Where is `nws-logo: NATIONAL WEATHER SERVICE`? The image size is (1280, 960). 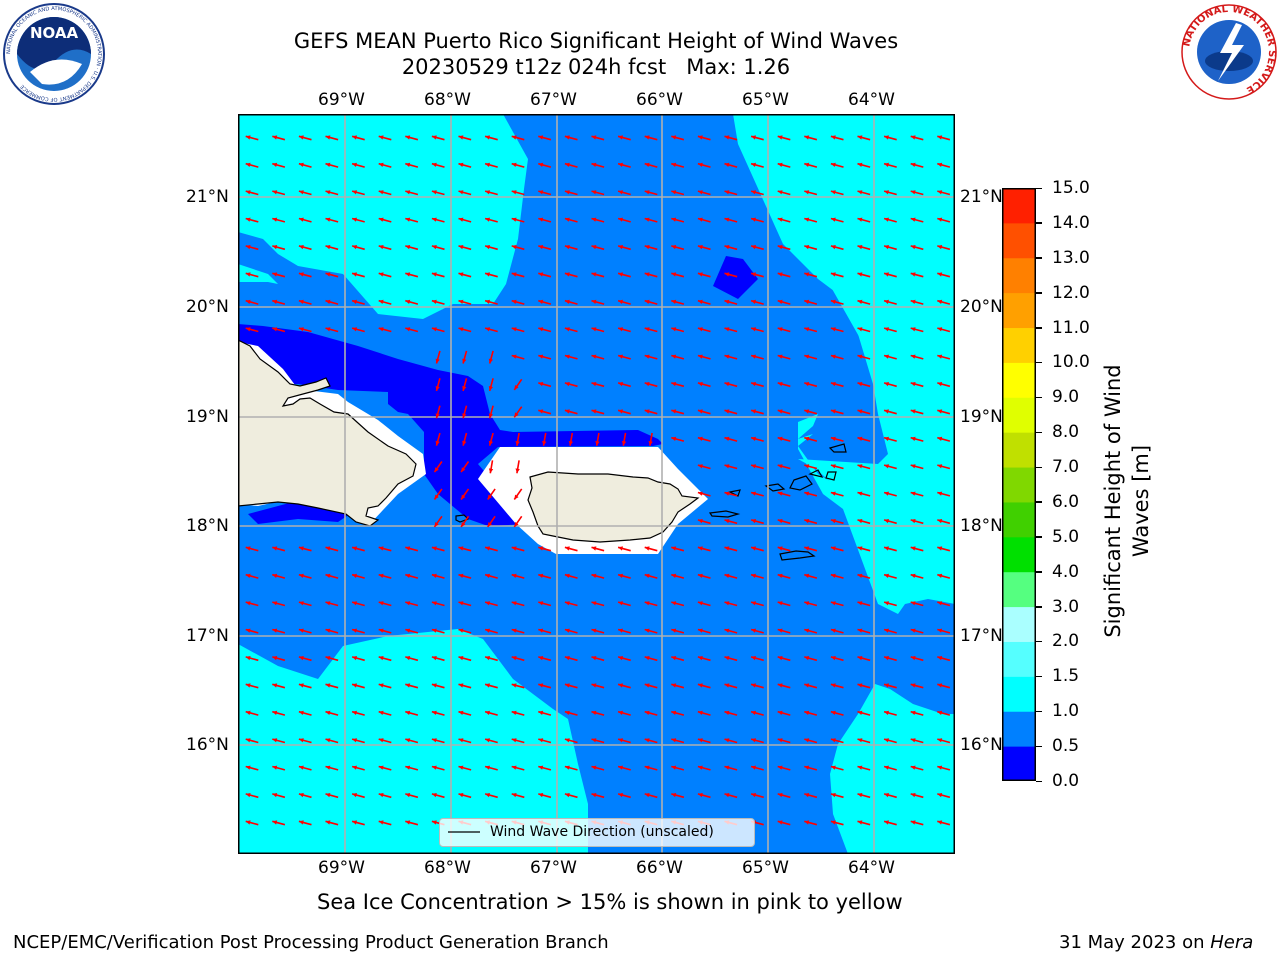
nws-logo: NATIONAL WEATHER SERVICE is located at coordinates (1229, 52).